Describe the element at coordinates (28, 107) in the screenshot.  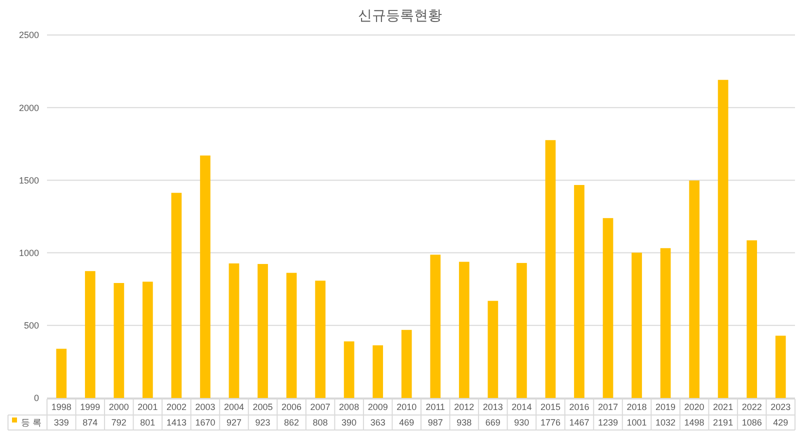
I see `y-tick-label: 2000` at that location.